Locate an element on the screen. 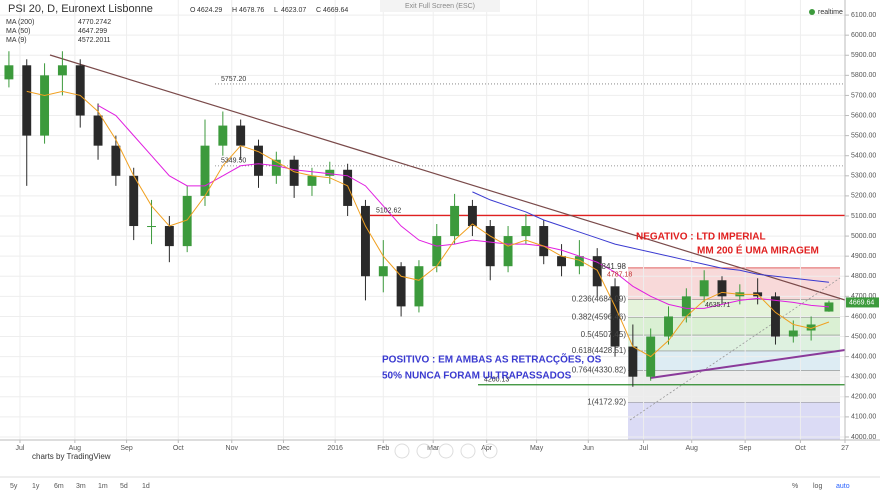 The image size is (880, 495). legend-value: 4647.299 is located at coordinates (92, 31).